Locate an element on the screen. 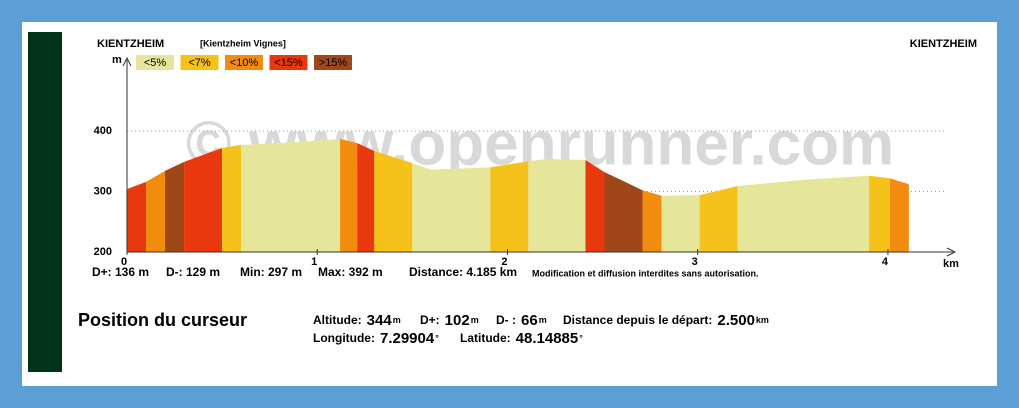 Image resolution: width=1019 pixels, height=408 pixels. y-axis-arrow is located at coordinates (127, 61).